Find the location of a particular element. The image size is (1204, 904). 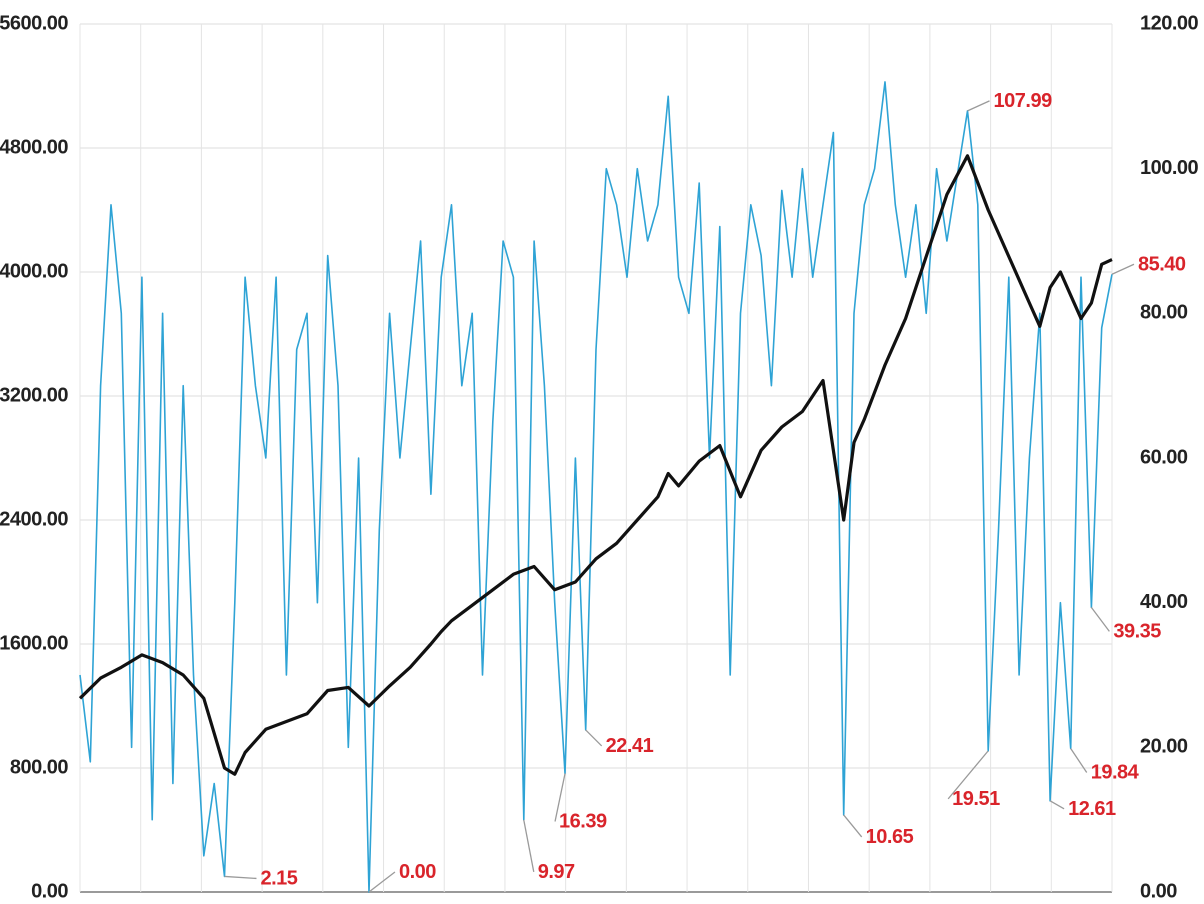

right-tick-label: 40.00 is located at coordinates (1164, 602).